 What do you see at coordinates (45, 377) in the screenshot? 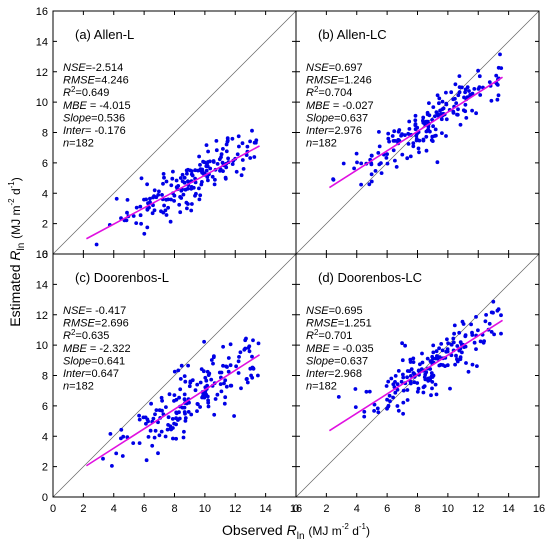
I see `y-tick-label: 8` at bounding box center [45, 377].